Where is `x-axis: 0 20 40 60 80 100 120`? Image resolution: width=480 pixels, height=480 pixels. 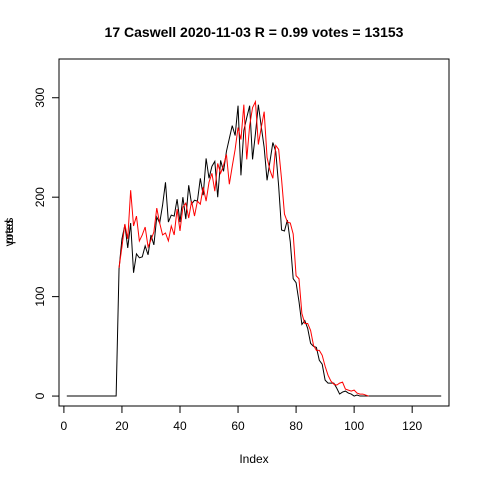
x-axis: 0 20 40 60 80 100 120 is located at coordinates (242, 419).